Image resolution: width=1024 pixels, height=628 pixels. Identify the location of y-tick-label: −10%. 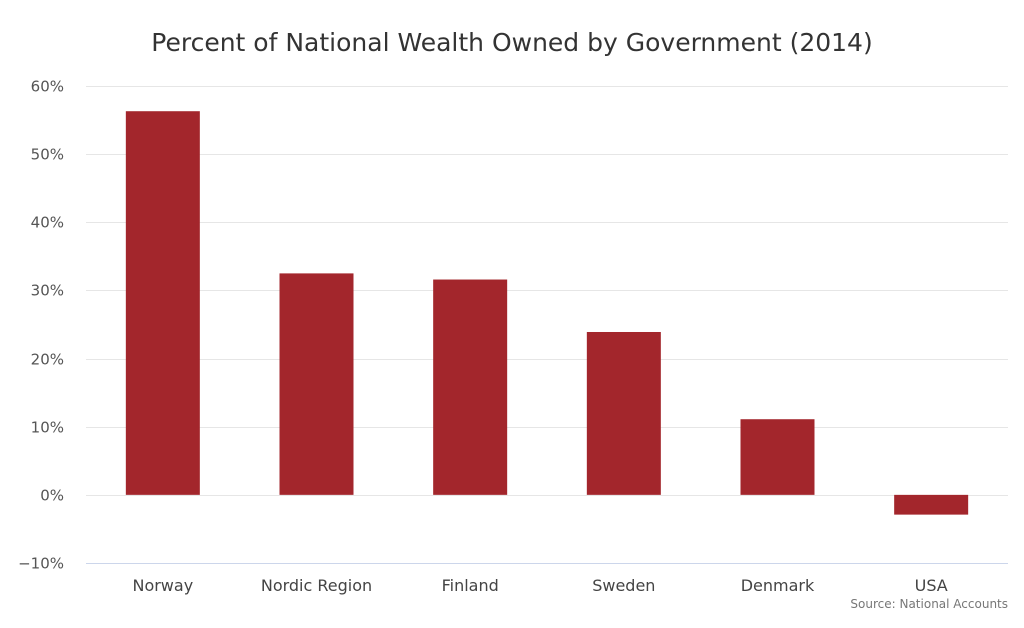
(41, 564).